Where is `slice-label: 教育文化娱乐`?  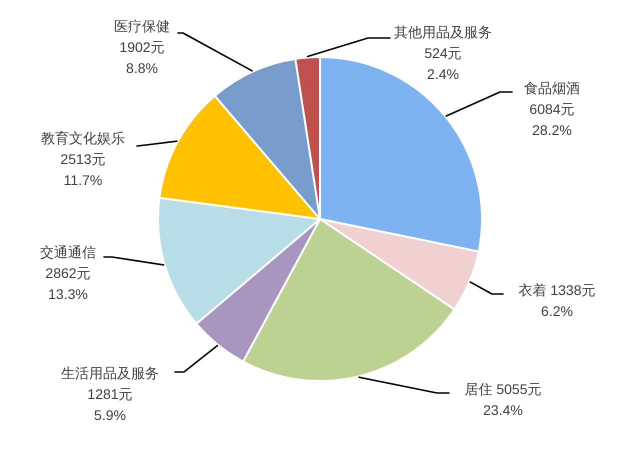 slice-label: 教育文化娱乐 is located at coordinates (83, 138).